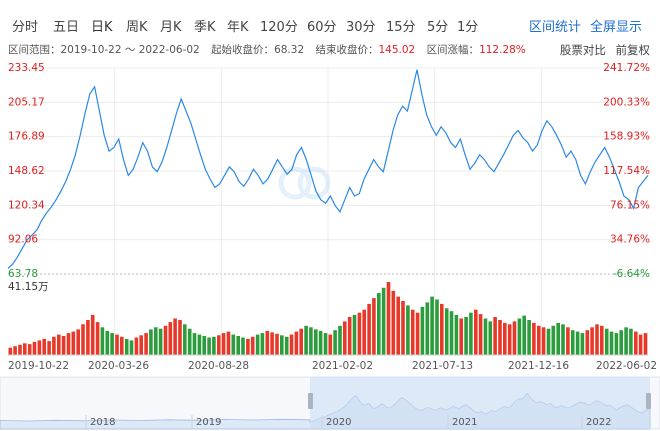  What do you see at coordinates (616, 27) in the screenshot?
I see `fullscreen-button: 全屏显示` at bounding box center [616, 27].